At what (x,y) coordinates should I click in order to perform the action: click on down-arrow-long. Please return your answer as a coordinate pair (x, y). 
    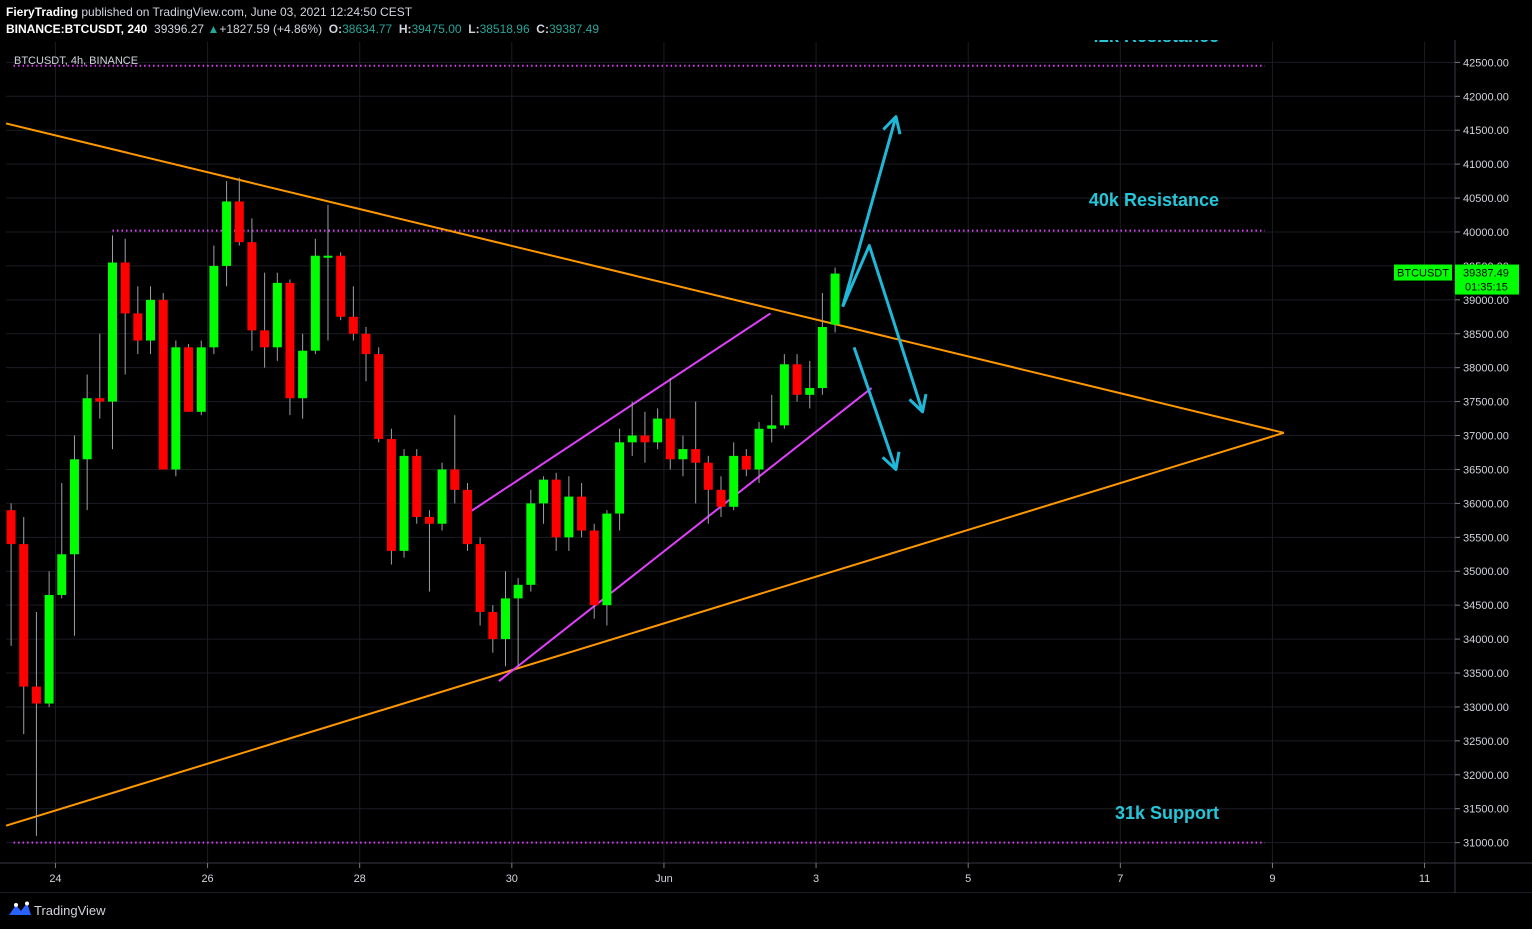
    Looking at the image, I should click on (884, 329).